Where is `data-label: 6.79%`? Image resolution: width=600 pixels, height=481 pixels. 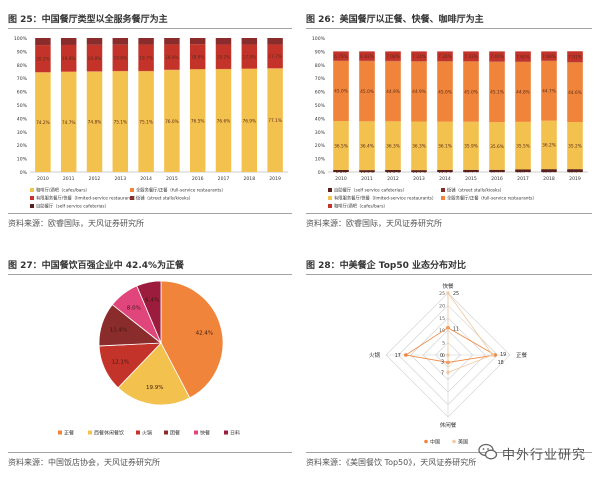
data-label: 6.79% is located at coordinates (341, 57).